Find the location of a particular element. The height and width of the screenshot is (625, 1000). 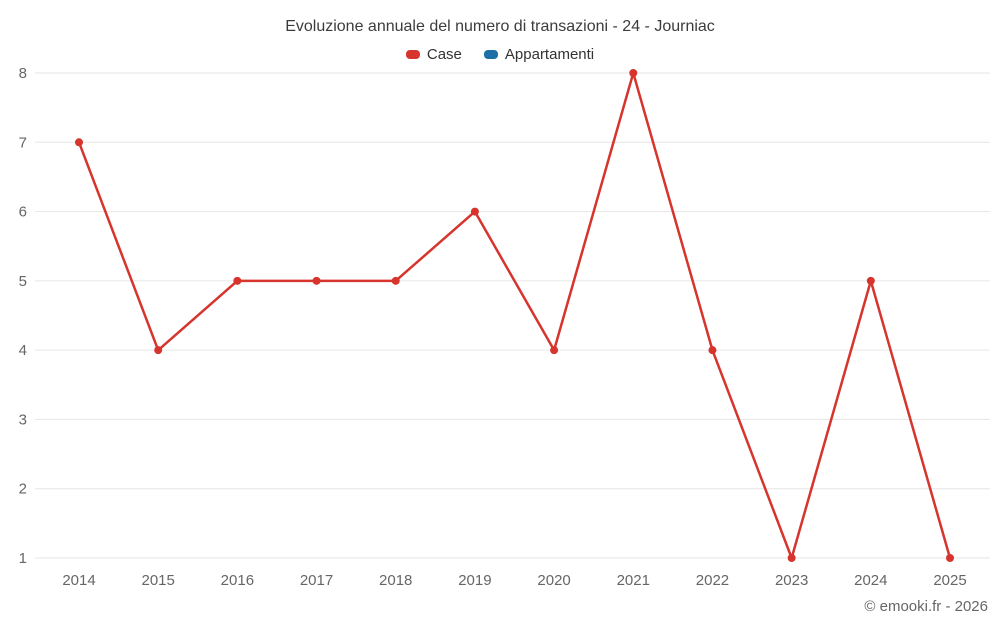

y-axis-tick-label: 1 is located at coordinates (23, 558).